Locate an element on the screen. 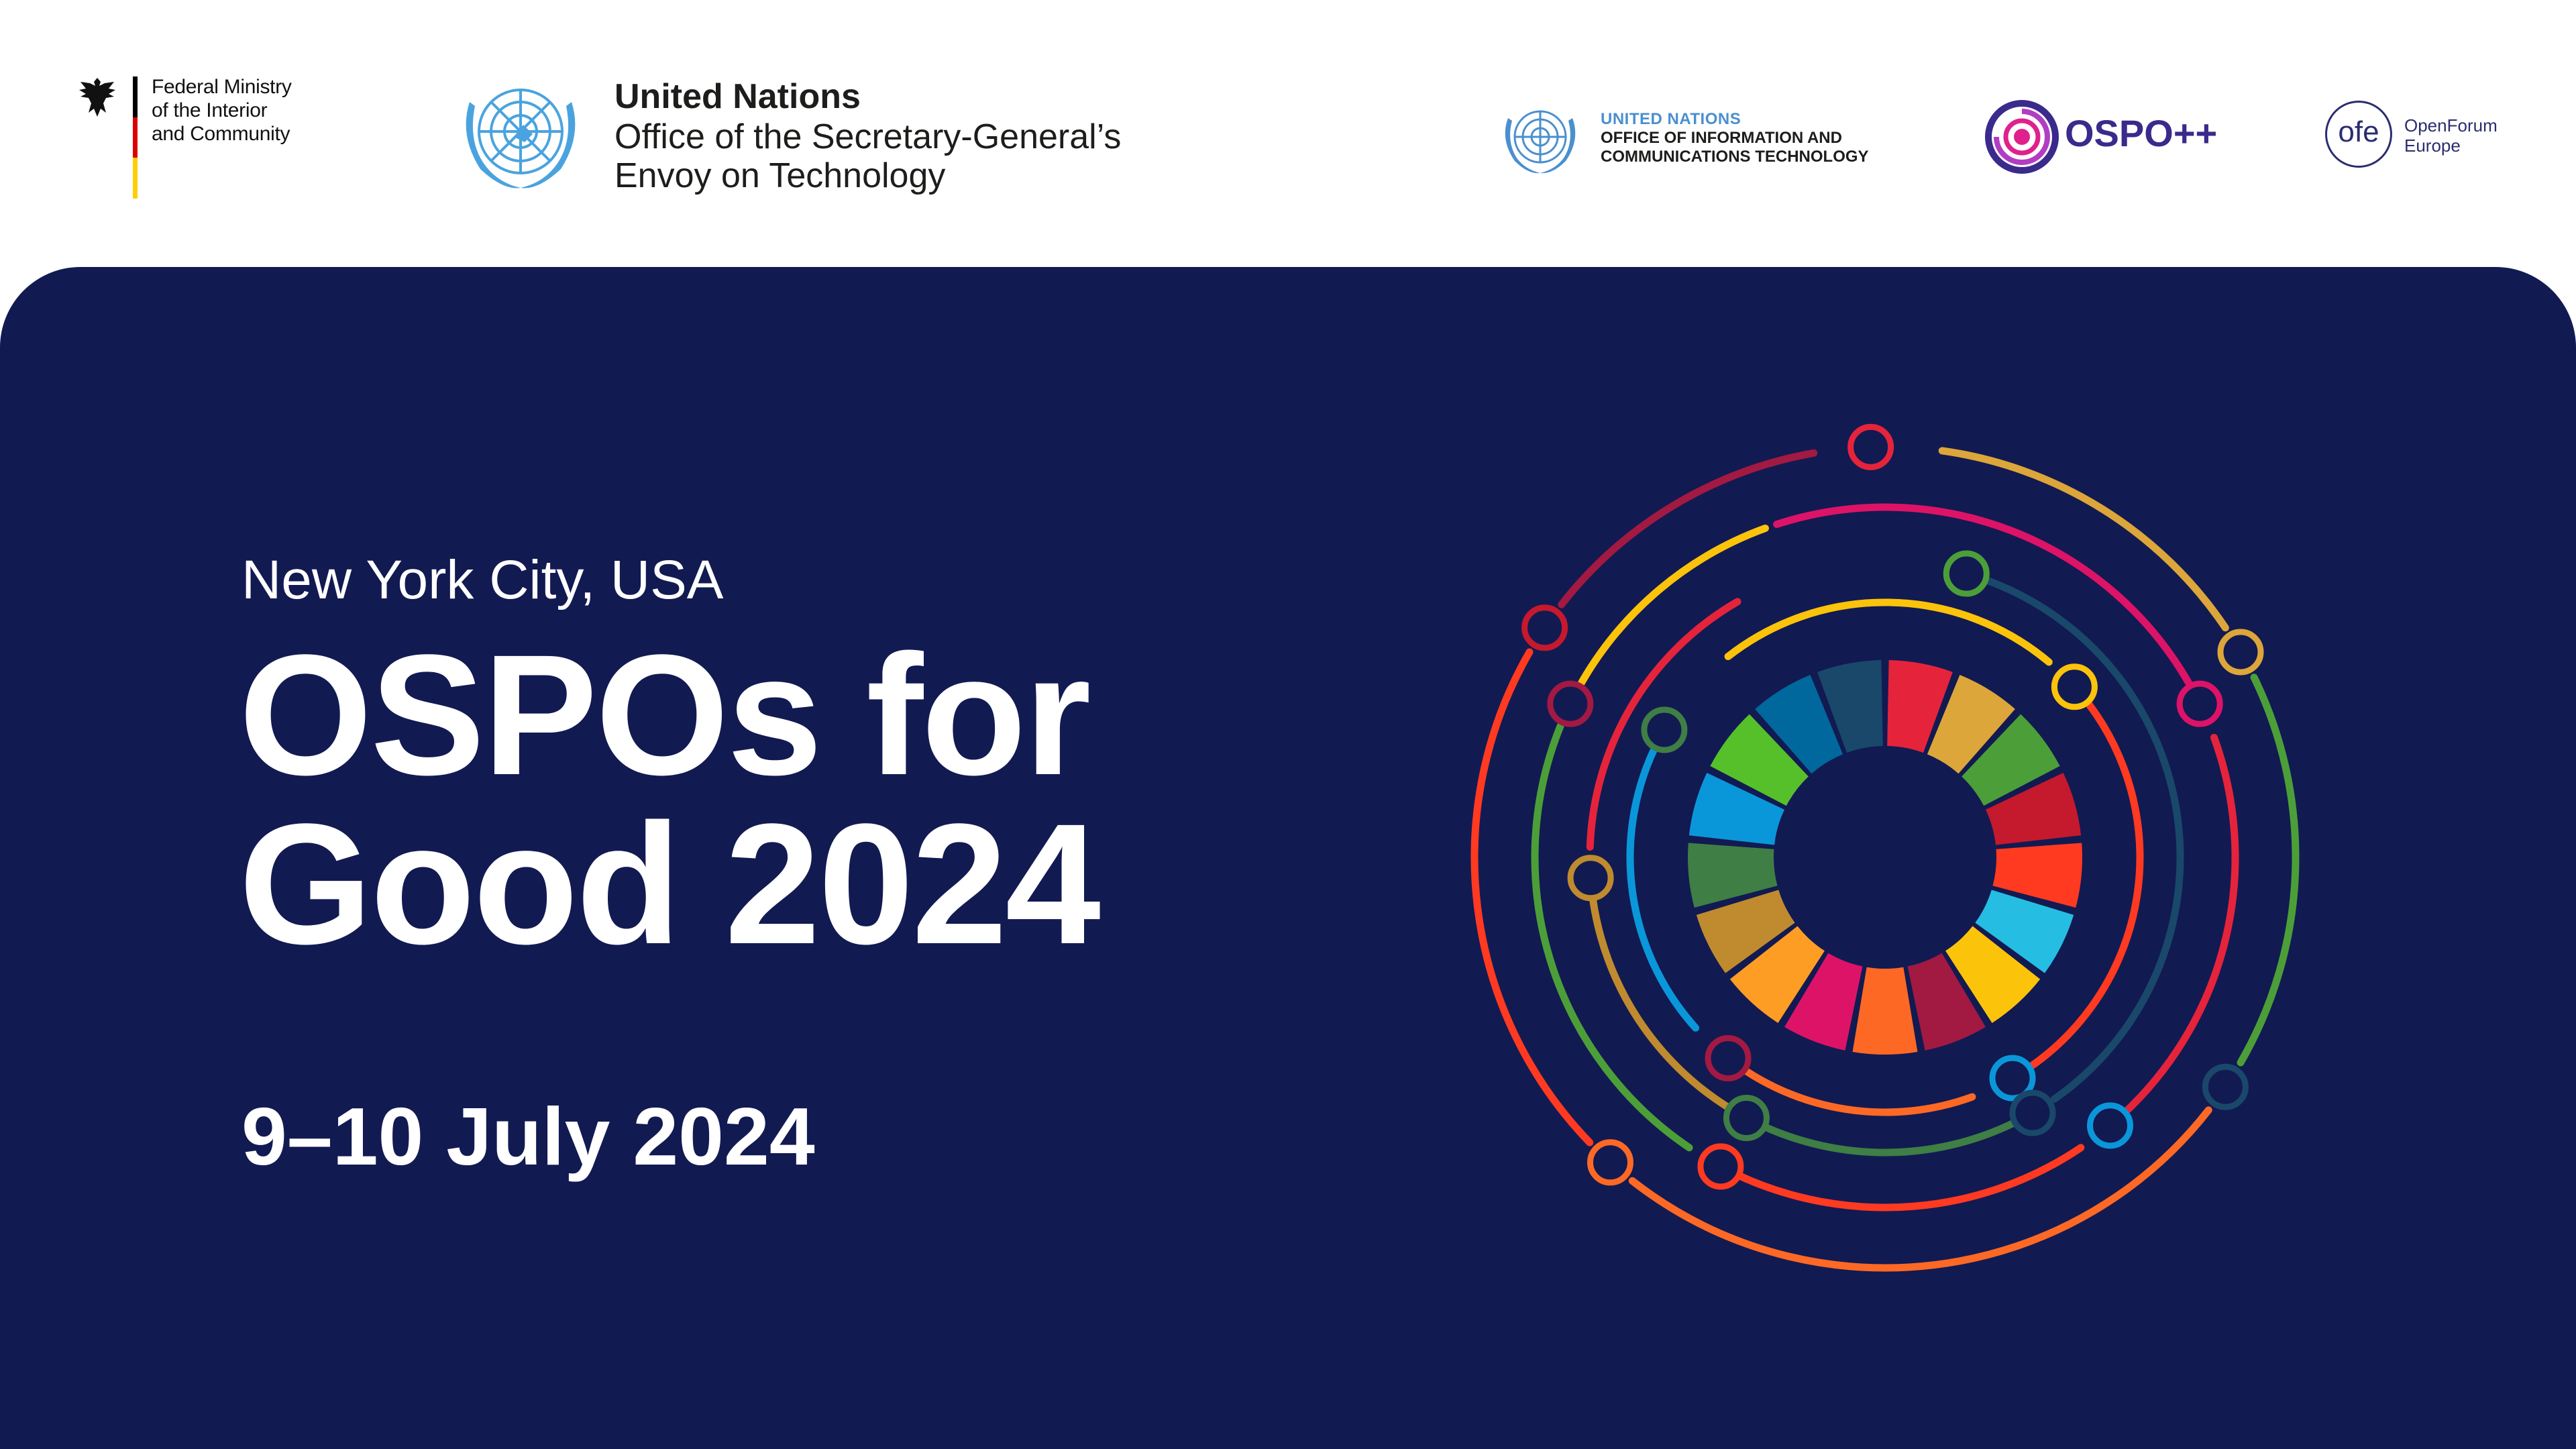 The height and width of the screenshot is (1449, 2576). ospo-plus-plus-logo: OSPO++ is located at coordinates (2100, 138).